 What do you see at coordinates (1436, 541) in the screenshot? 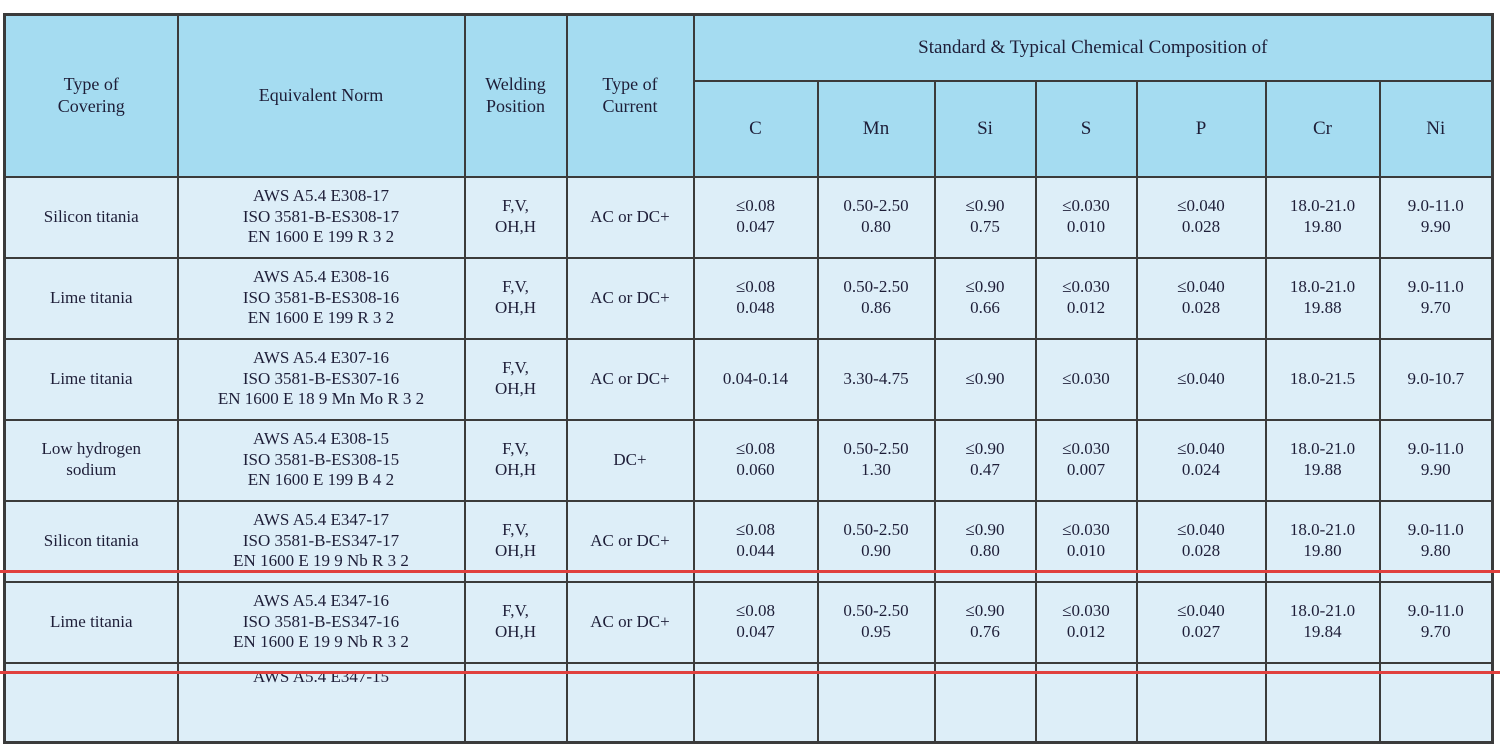
I see `cell-ni: 9.0-11.0 9.80` at bounding box center [1436, 541].